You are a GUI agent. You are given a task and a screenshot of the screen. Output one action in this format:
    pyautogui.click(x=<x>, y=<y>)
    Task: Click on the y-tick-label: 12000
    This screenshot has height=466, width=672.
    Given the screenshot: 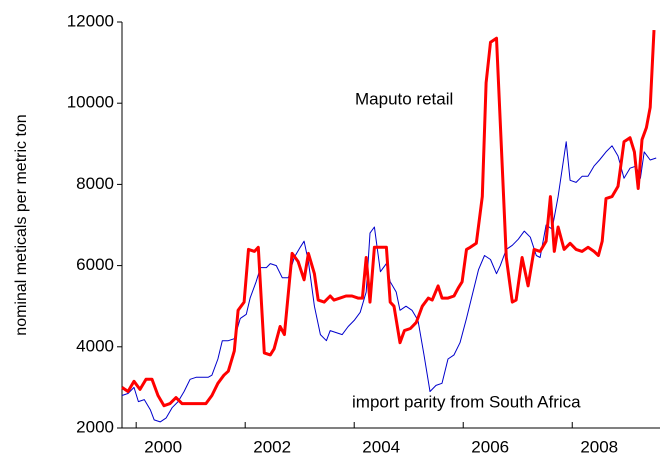 What is the action you would take?
    pyautogui.click(x=90, y=20)
    